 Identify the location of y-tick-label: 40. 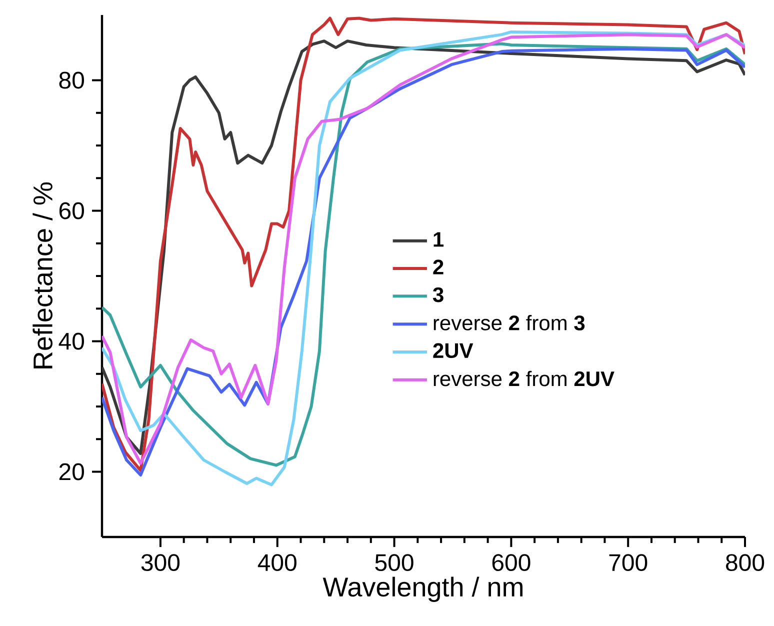
(71, 341).